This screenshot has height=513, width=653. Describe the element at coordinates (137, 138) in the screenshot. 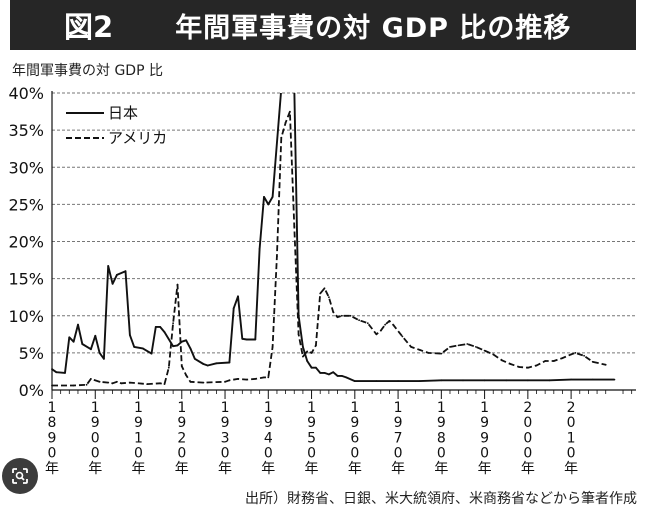

I see `legend-label-usa: アメリカ` at that location.